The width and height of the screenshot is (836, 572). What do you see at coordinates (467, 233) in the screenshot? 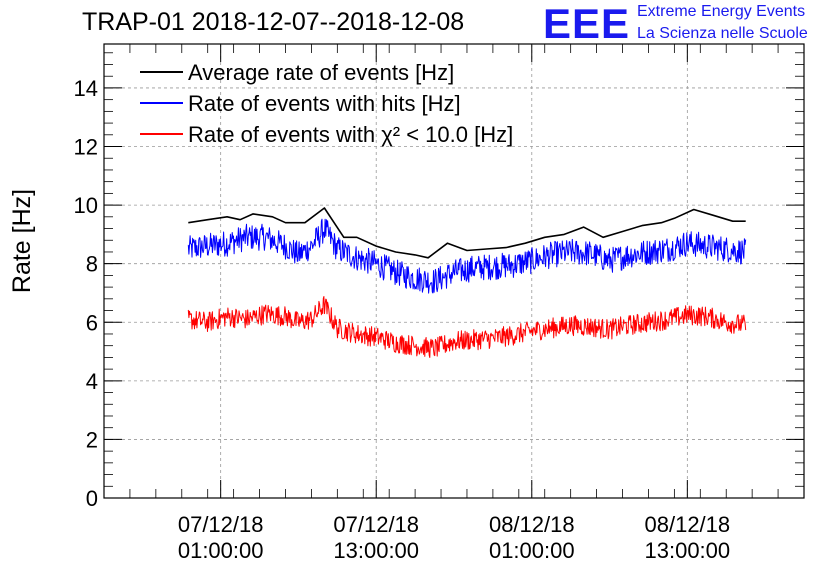
I see `series-line-average` at bounding box center [467, 233].